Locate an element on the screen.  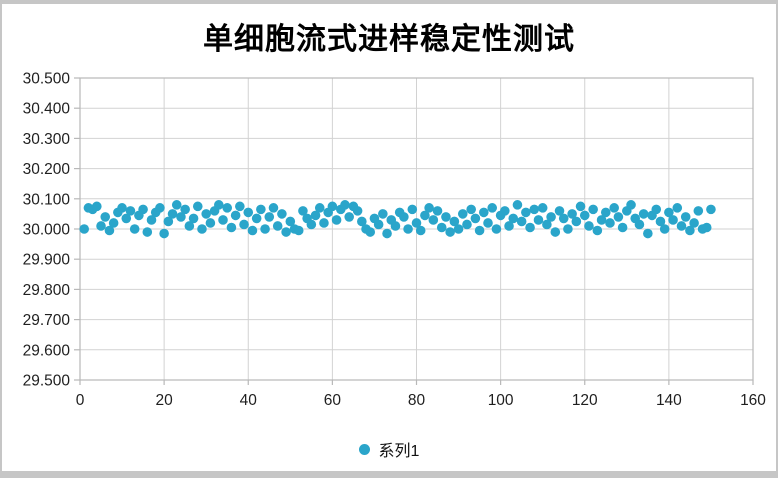
y-tick-label: 30.400 is located at coordinates (47, 109).